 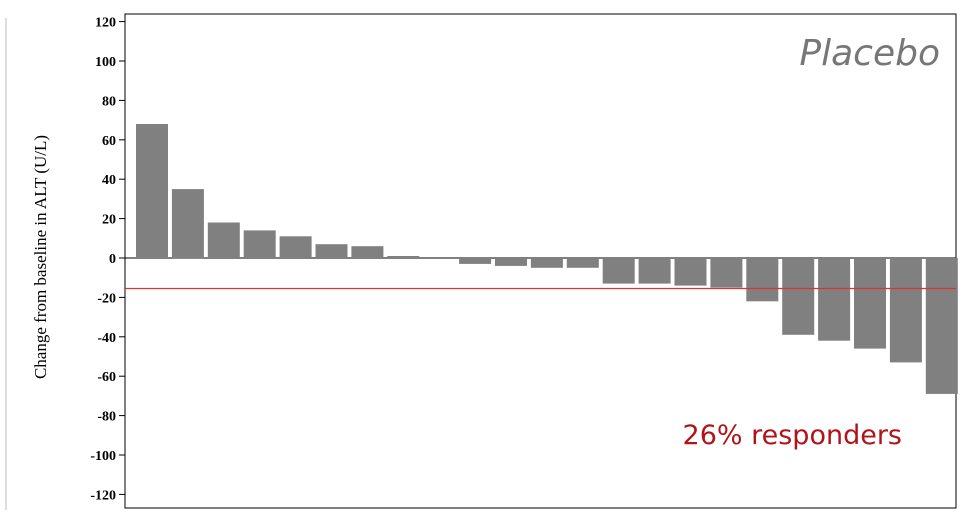 What do you see at coordinates (112, 259) in the screenshot?
I see `y-tick-label: 0` at bounding box center [112, 259].